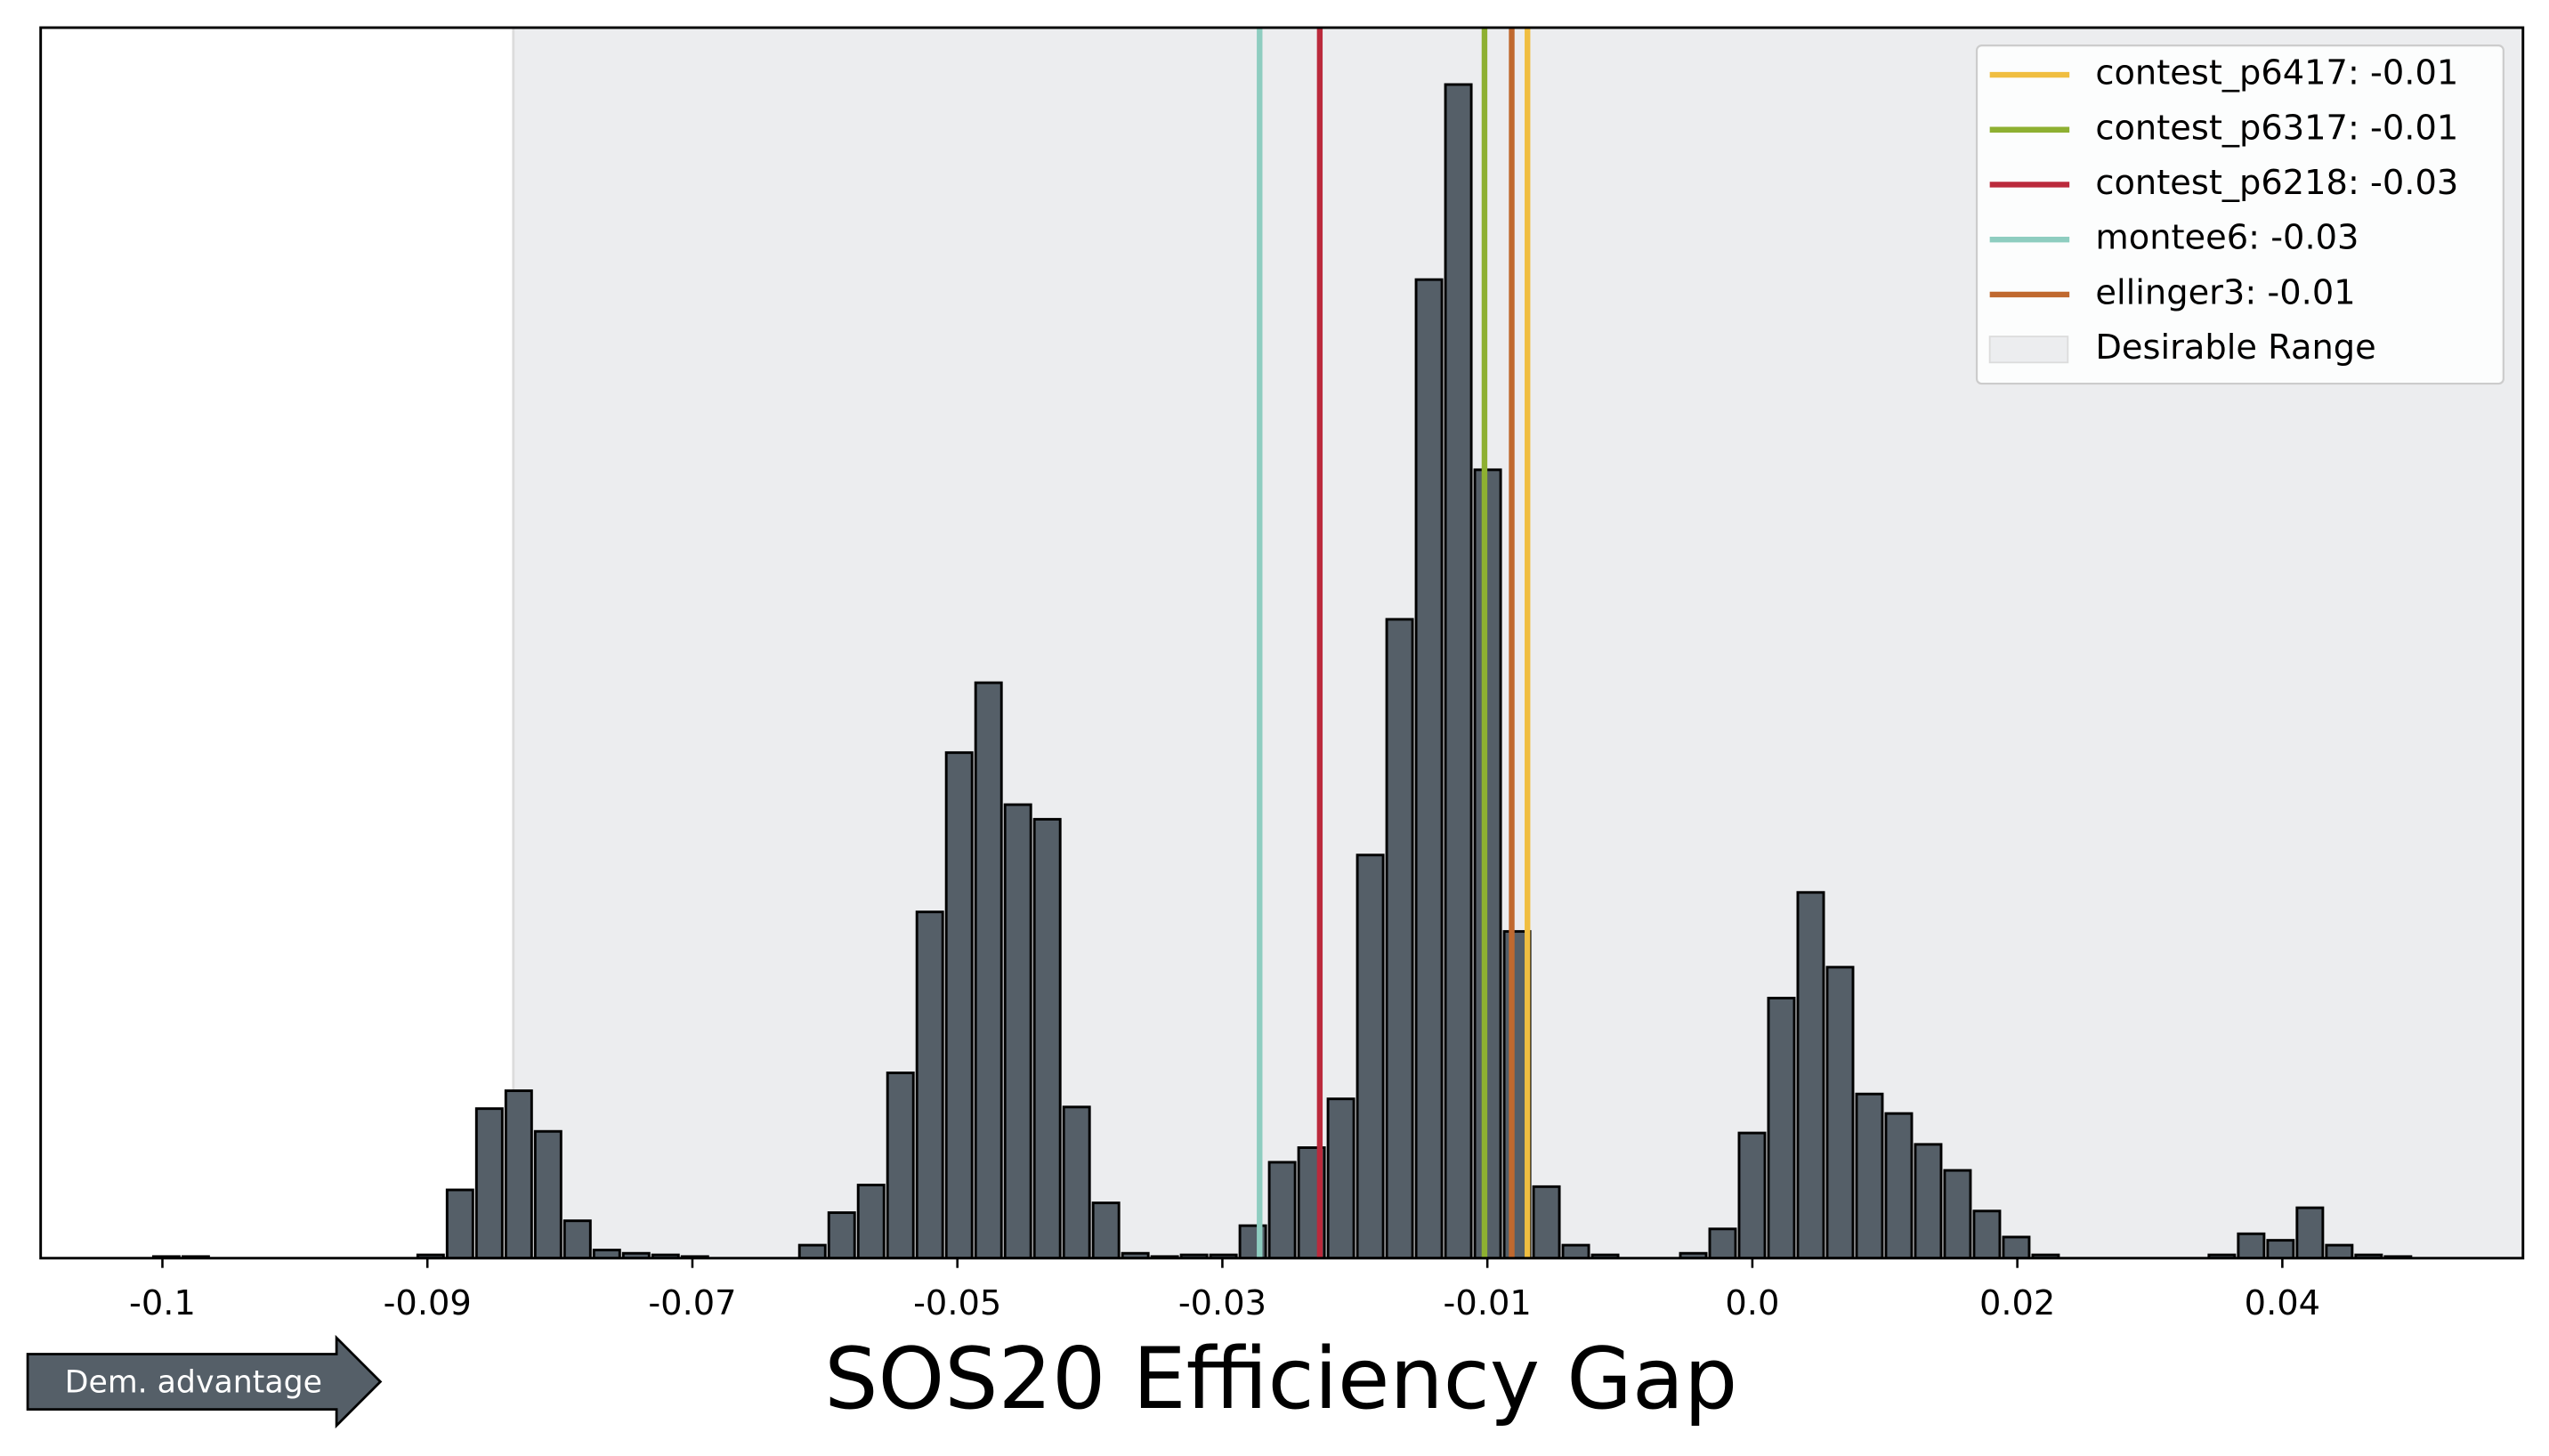 The image size is (2549, 1456). Describe the element at coordinates (2277, 183) in the screenshot. I see `legend-label: contest_p6218: -0.03` at that location.